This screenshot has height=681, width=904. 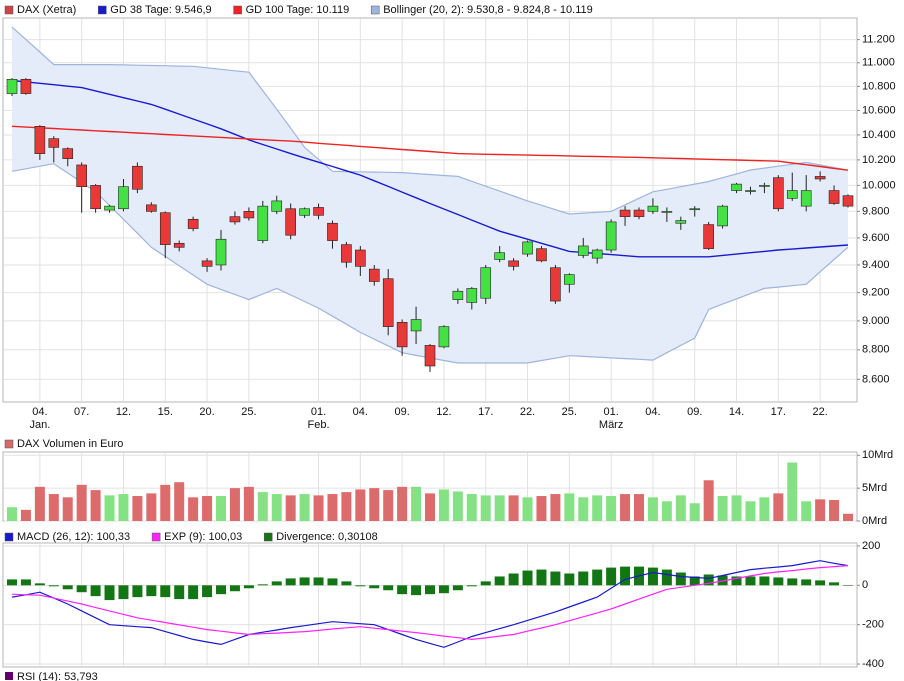 What do you see at coordinates (877, 455) in the screenshot?
I see `y-tick-label: 10Mrd` at bounding box center [877, 455].